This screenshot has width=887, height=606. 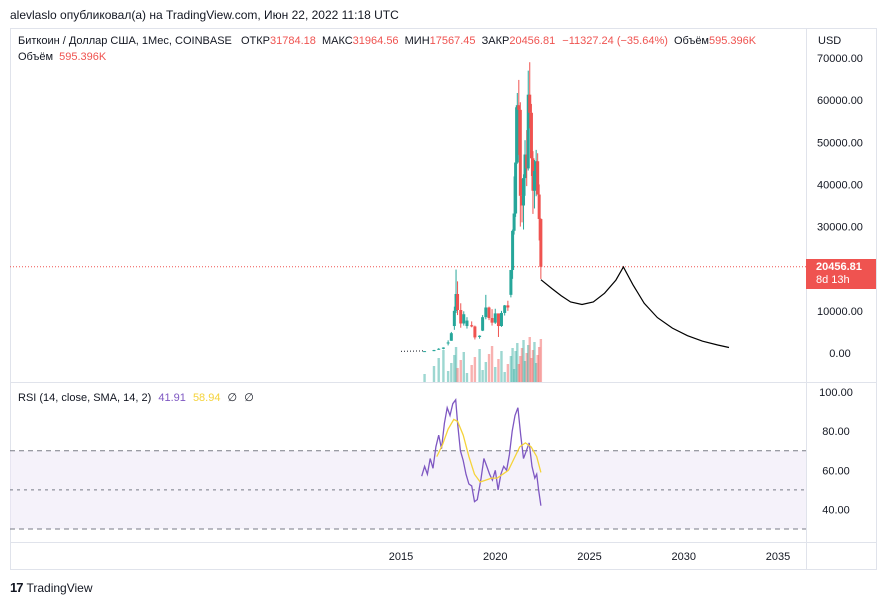 I want to click on footer-brand: 17 TradingView, so click(x=51, y=587).